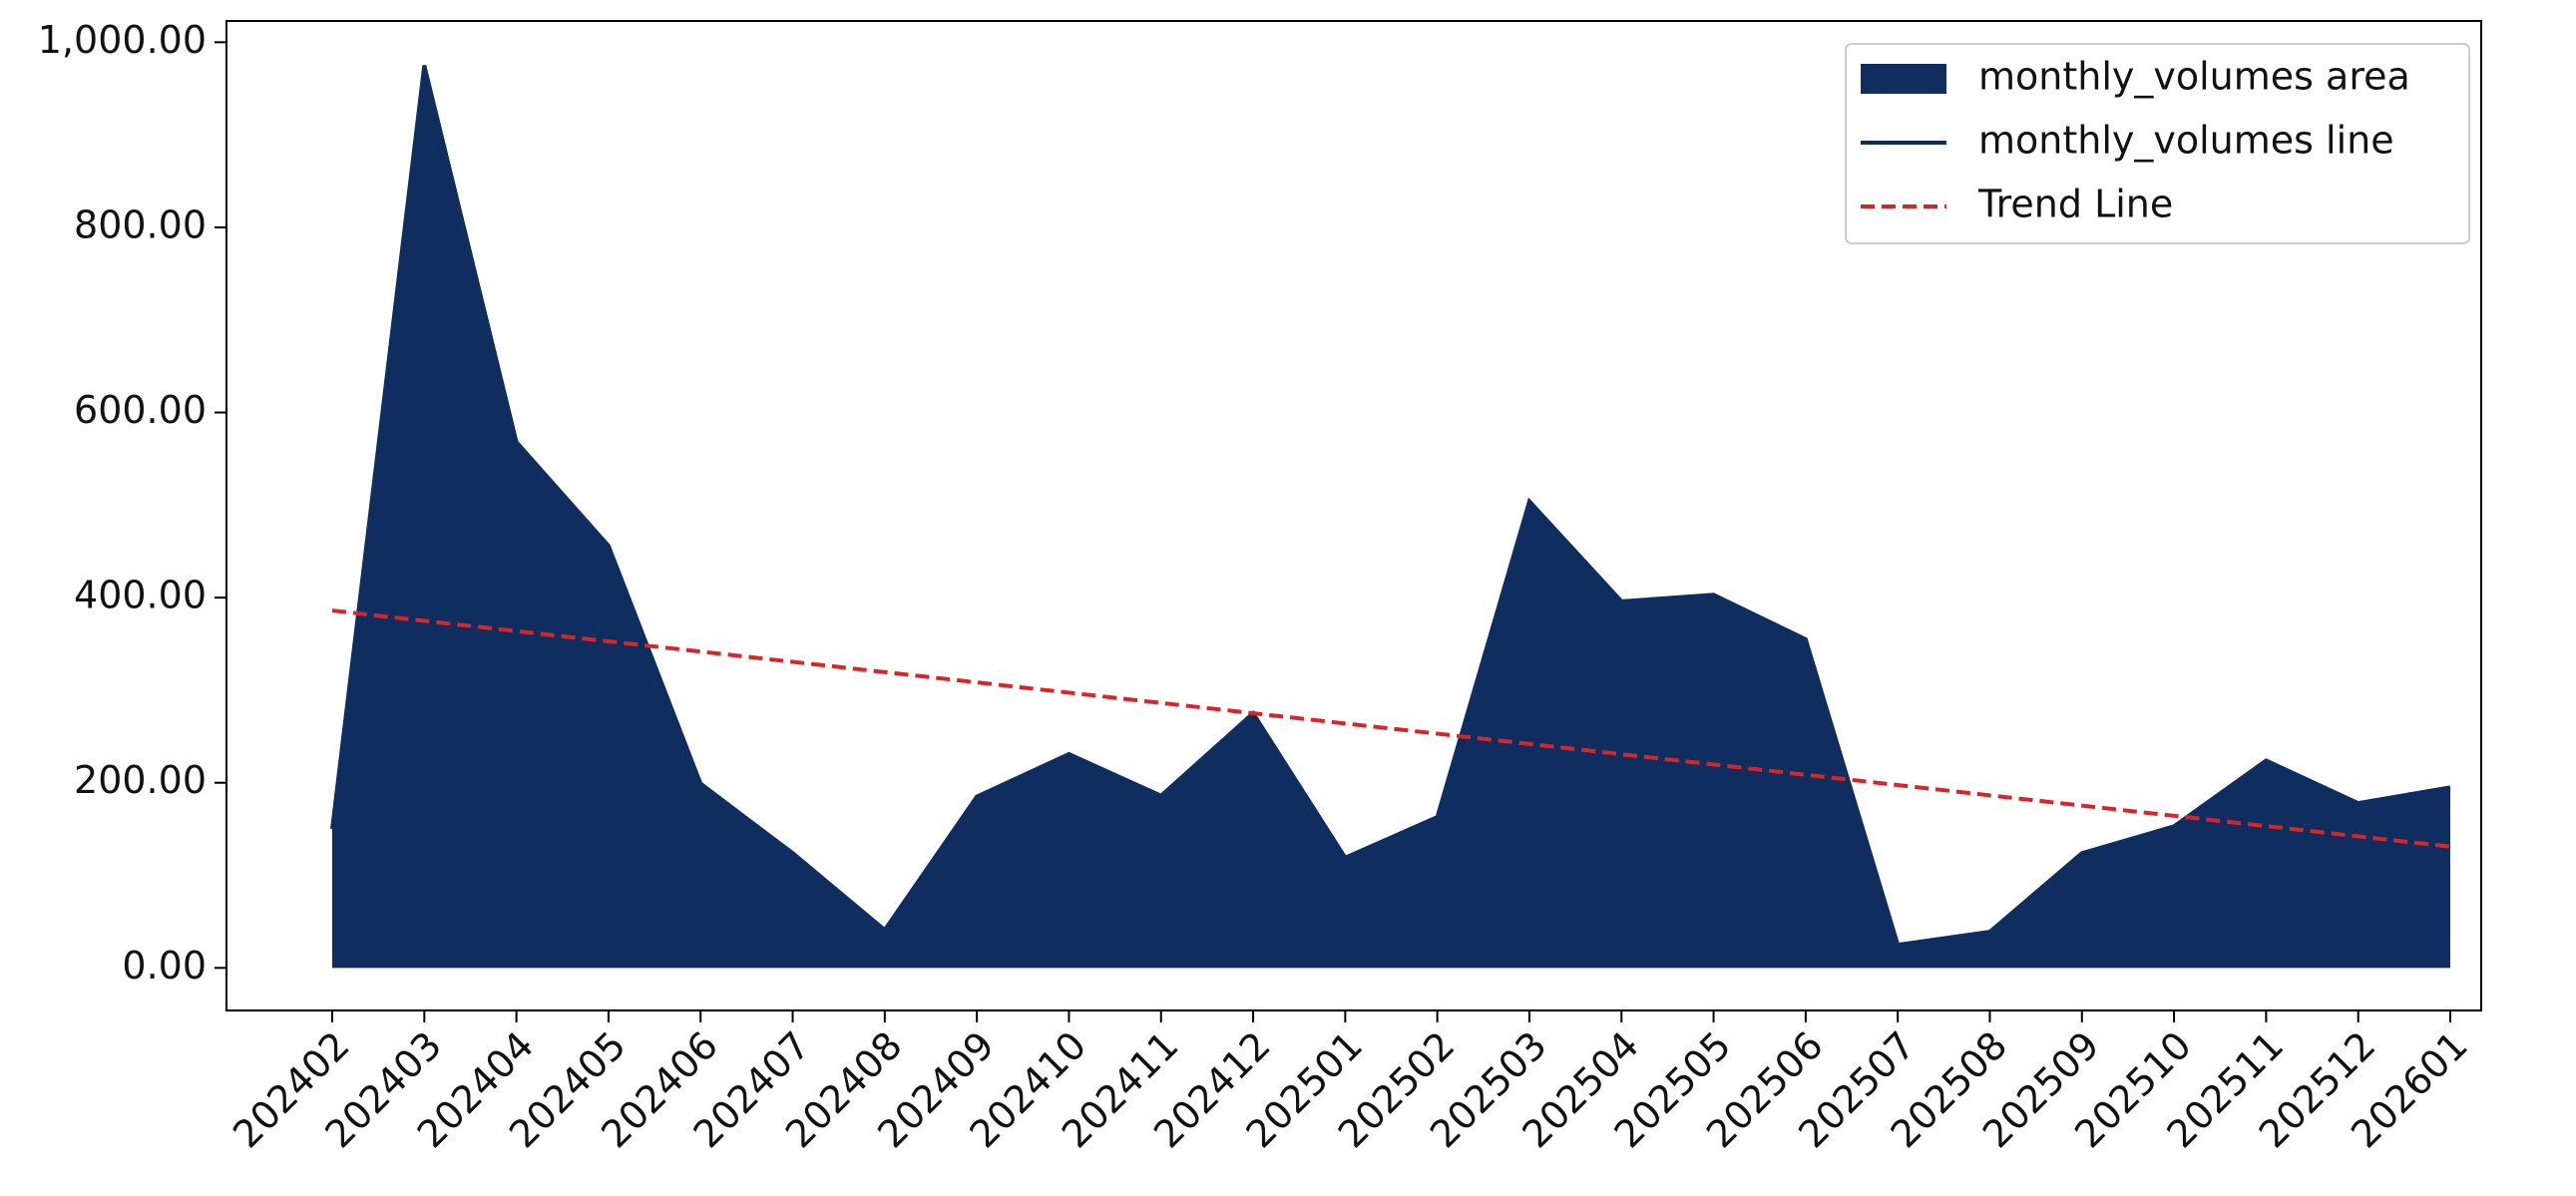 This screenshot has width=2576, height=1196. What do you see at coordinates (140, 780) in the screenshot?
I see `y-tick-label: 200.00` at bounding box center [140, 780].